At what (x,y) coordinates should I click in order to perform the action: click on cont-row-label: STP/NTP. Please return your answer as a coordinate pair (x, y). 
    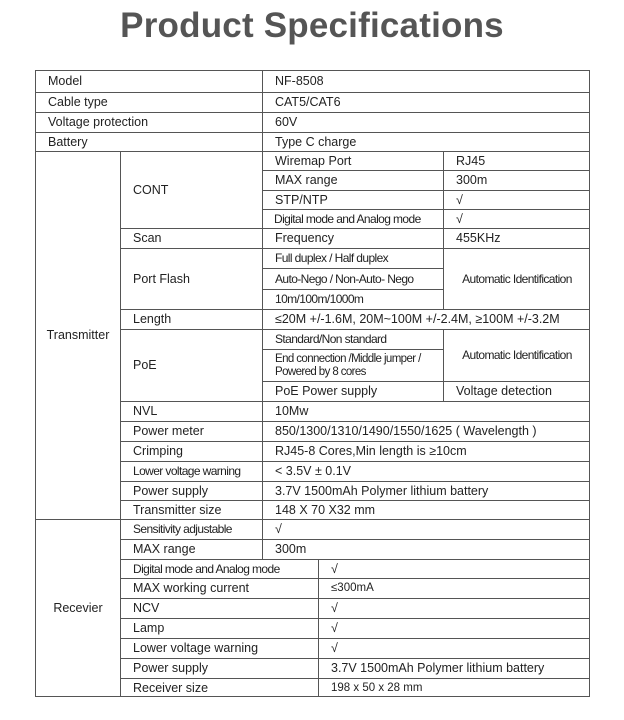
    Looking at the image, I should click on (352, 199).